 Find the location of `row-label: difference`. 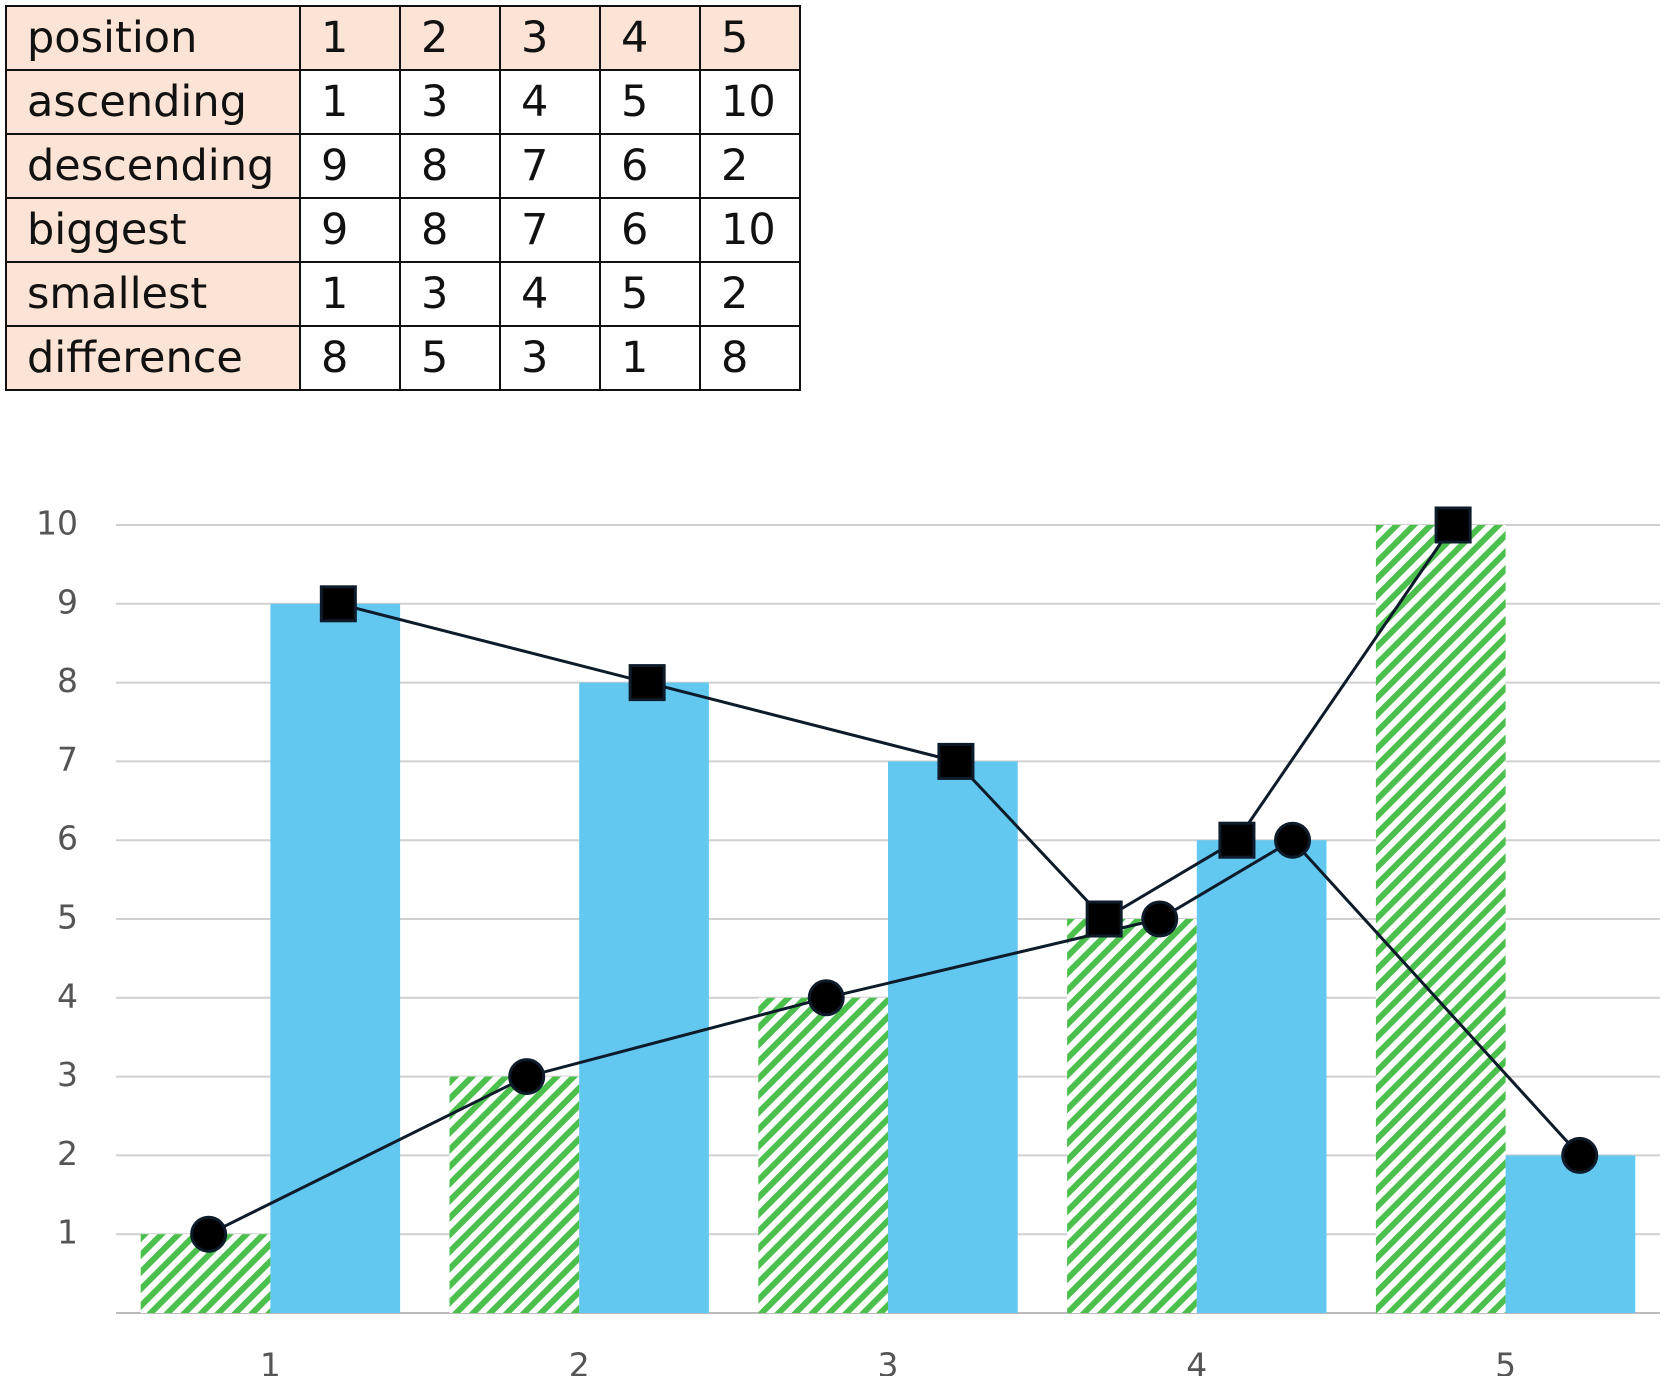

row-label: difference is located at coordinates (153, 358).